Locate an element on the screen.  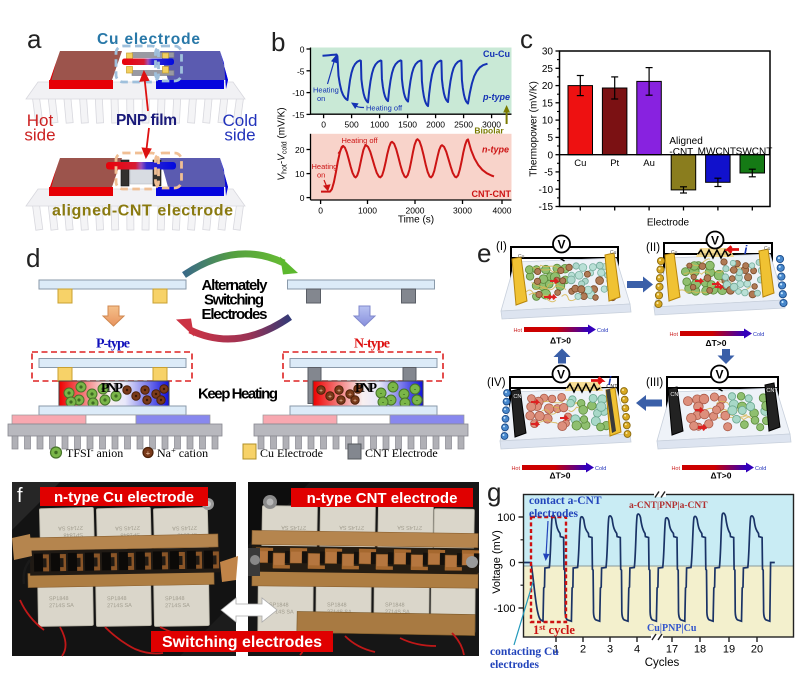
svg-text: 2500 is located at coordinates (463, 125).